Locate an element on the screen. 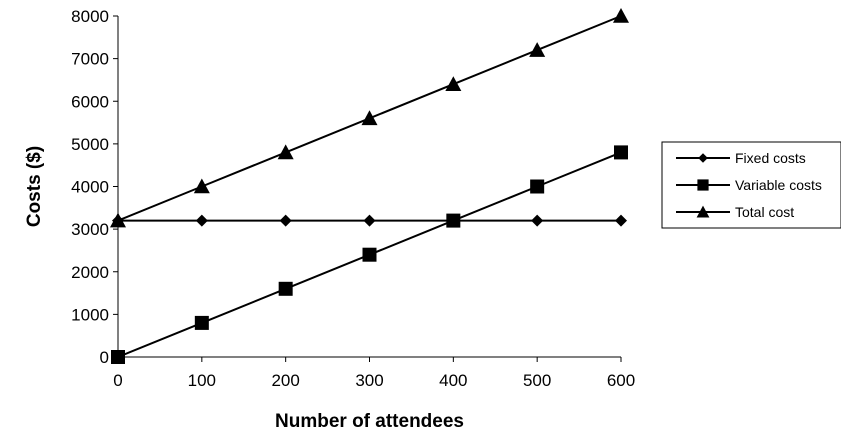 The image size is (841, 438). x-tick-label: 300 is located at coordinates (369, 380).